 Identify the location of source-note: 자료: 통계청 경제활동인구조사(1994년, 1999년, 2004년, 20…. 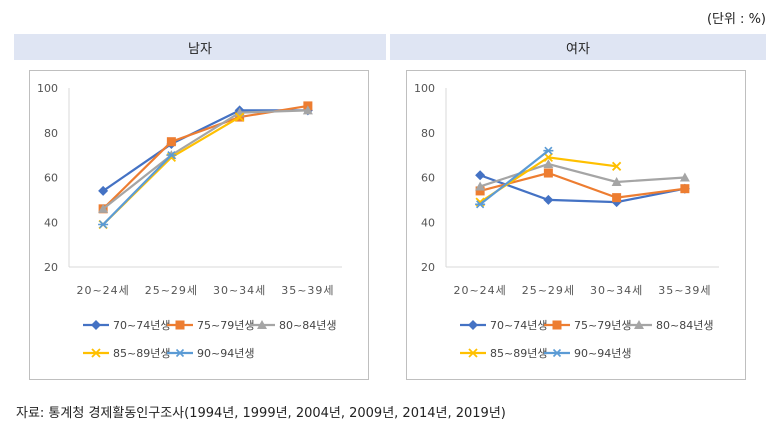
(261, 413).